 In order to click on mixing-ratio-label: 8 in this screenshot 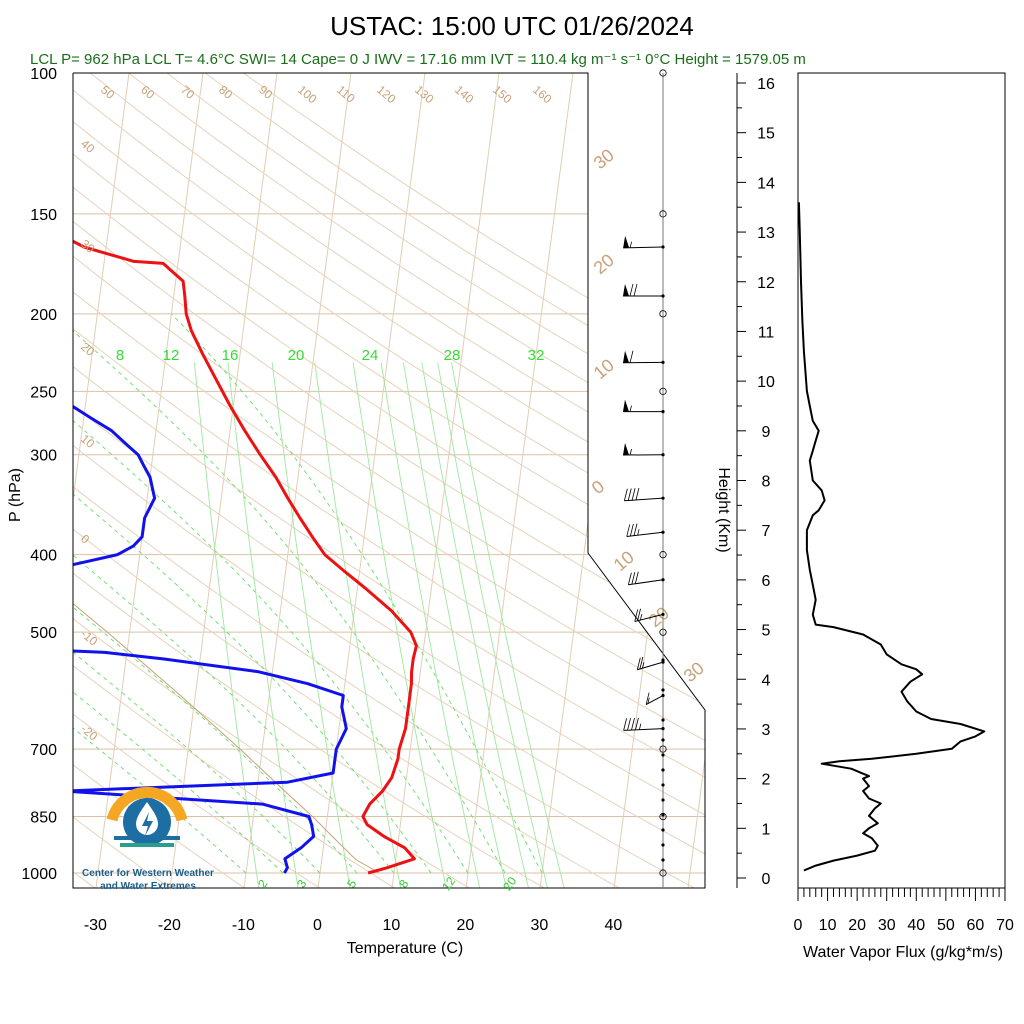, I will do `click(120, 355)`.